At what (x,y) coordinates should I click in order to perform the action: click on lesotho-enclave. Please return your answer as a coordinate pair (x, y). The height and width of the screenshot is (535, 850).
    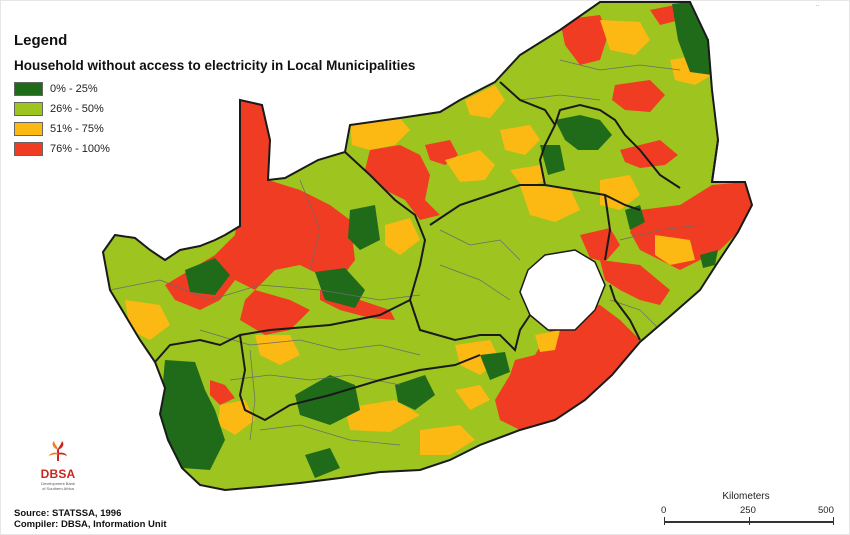
    Looking at the image, I should click on (562, 290).